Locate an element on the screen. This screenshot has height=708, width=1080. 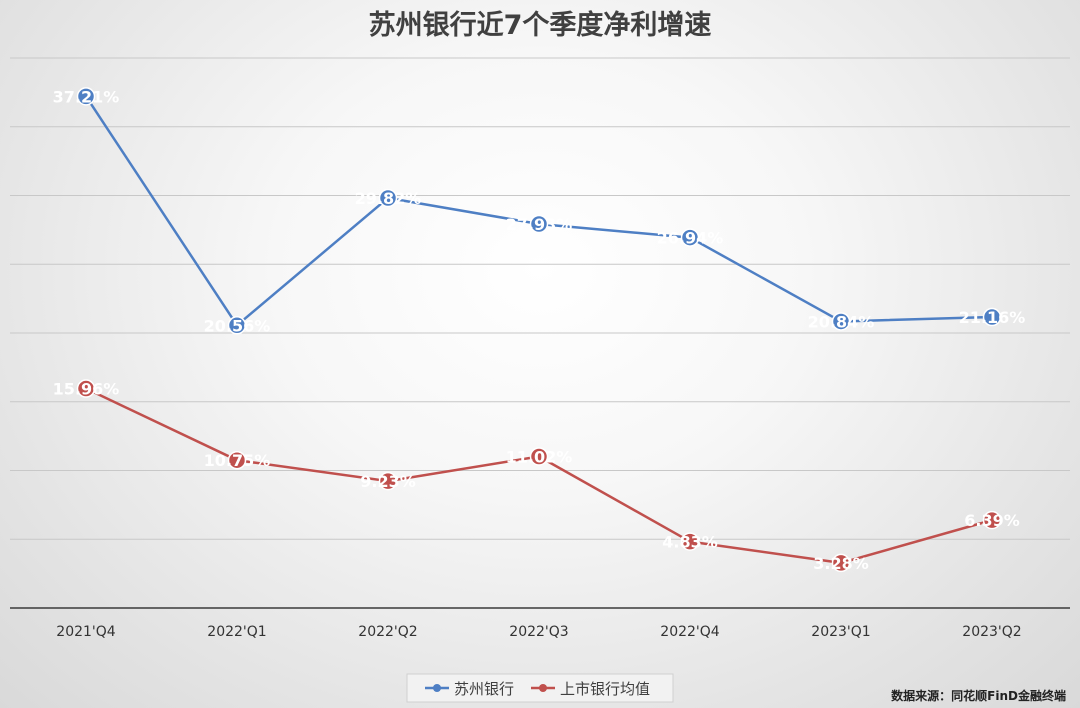
data-label: 6.39% is located at coordinates (992, 520).